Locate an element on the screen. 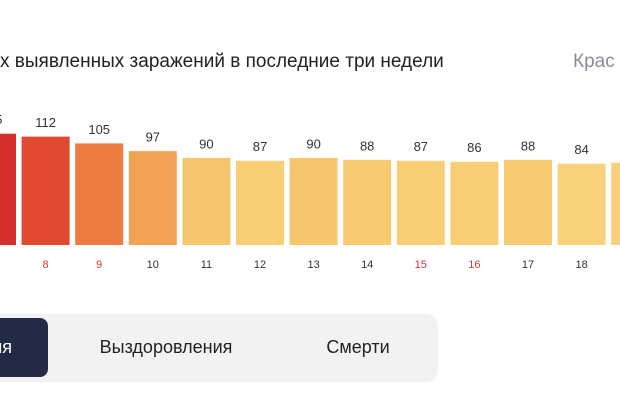  x-tick-label: 11 is located at coordinates (206, 265).